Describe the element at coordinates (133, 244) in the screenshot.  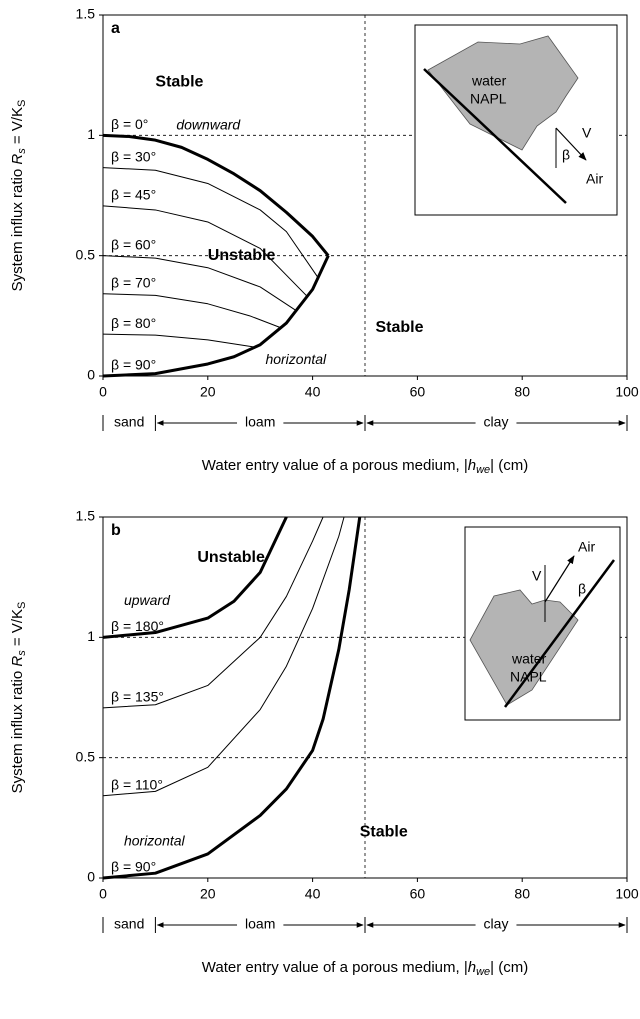
I see `series-label: β = 60°` at that location.